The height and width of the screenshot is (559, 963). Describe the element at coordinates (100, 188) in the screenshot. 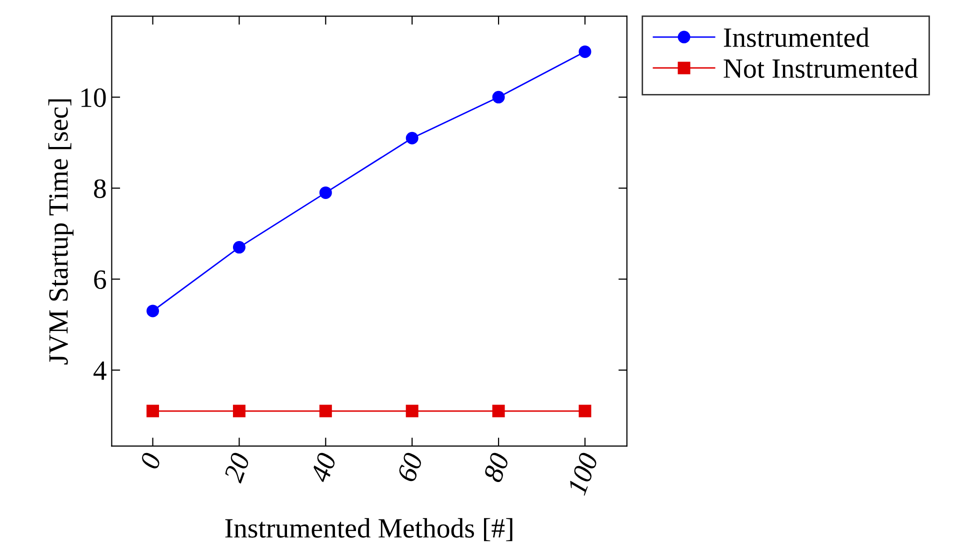

I see `y-tick-label: 8` at that location.